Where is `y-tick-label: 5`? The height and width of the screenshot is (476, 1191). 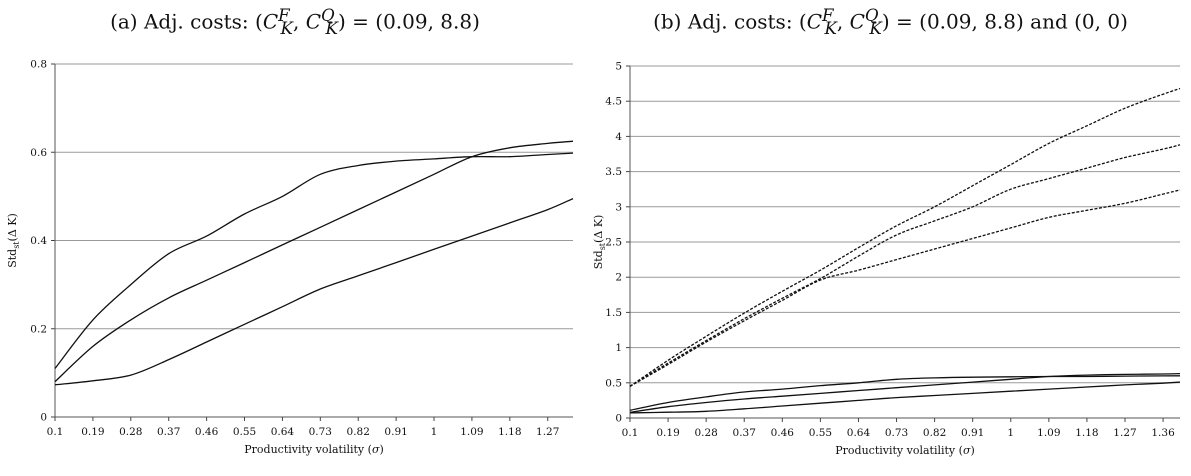 y-tick-label: 5 is located at coordinates (618, 67).